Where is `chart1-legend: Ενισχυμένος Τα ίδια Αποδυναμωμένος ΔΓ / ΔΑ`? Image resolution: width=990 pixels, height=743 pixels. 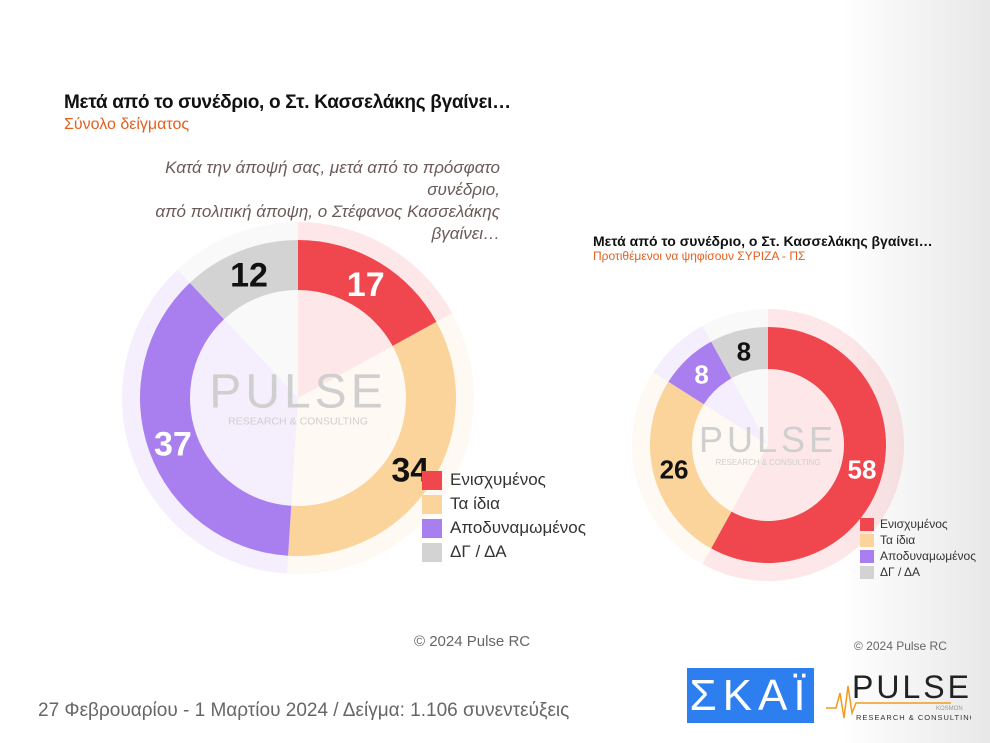 chart1-legend: Ενισχυμένος Τα ίδια Αποδυναμωμένος ΔΓ / ΔΑ is located at coordinates (504, 518).